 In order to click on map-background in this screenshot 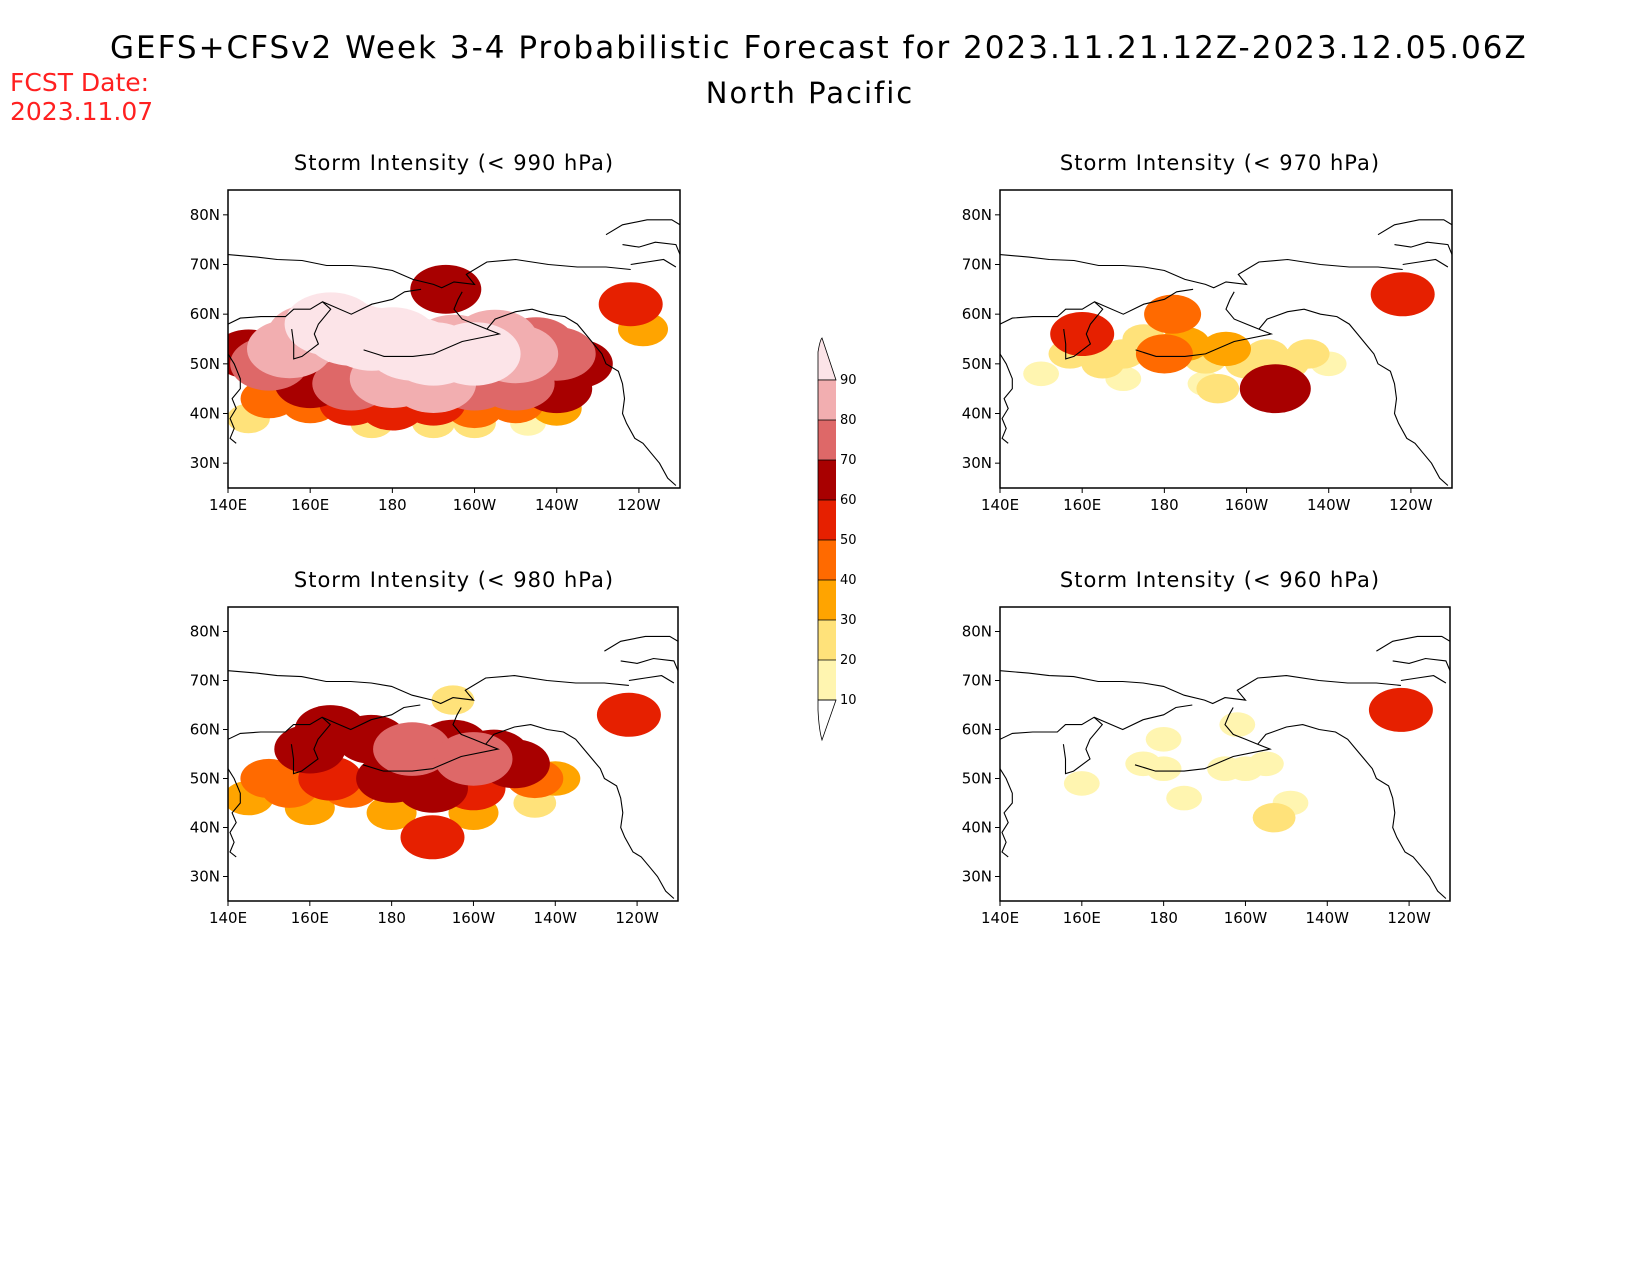, I will do `click(1225, 754)`.